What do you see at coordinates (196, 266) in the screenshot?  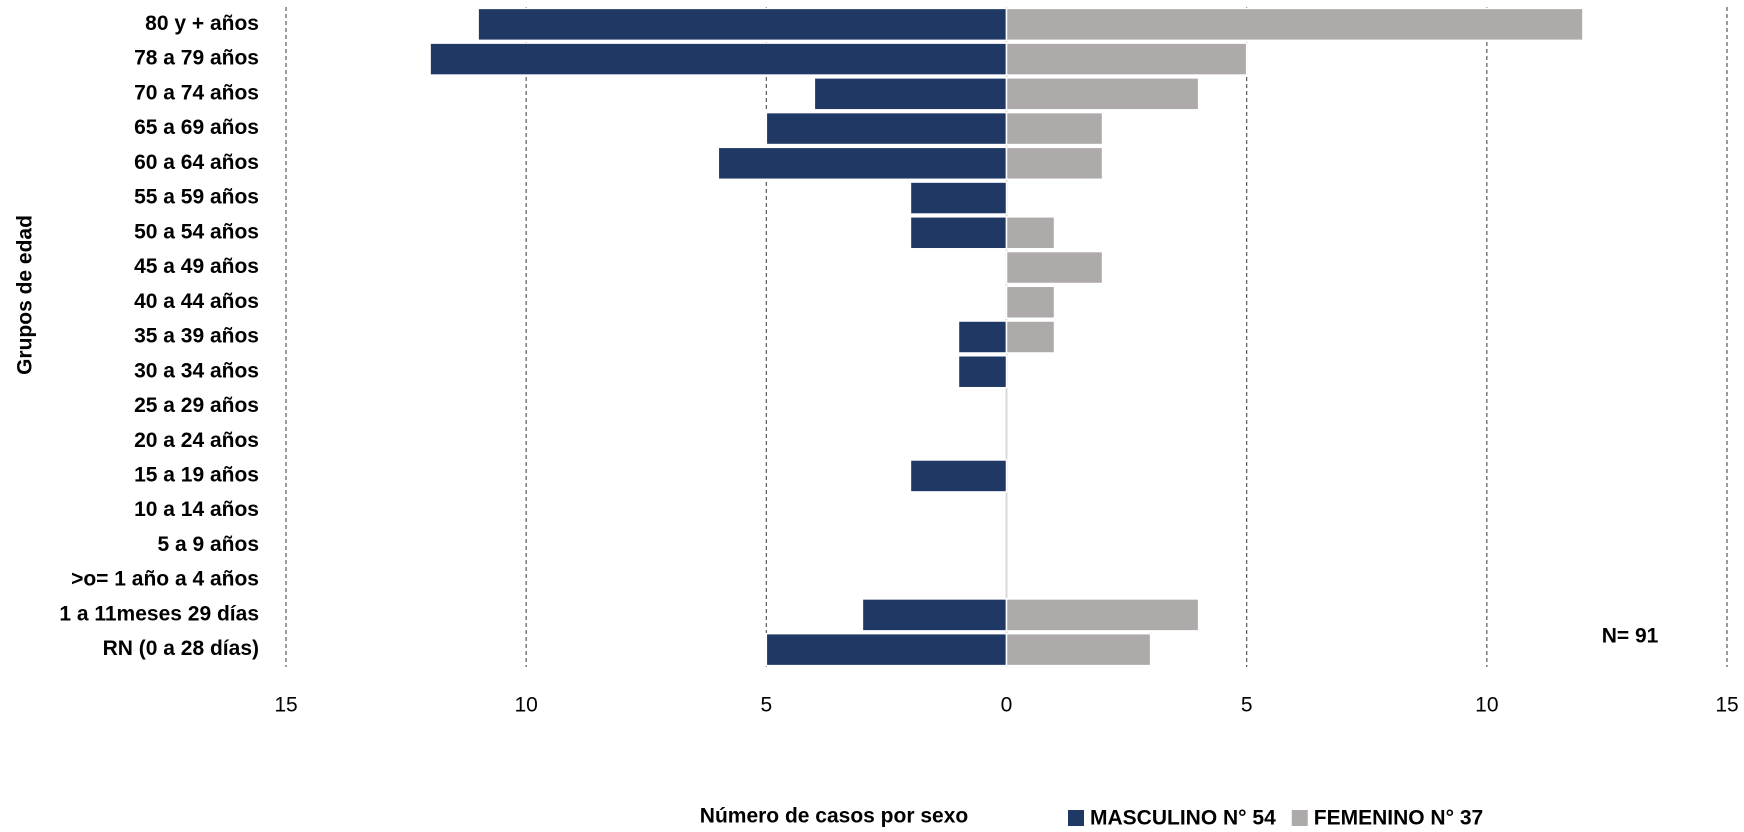 I see `y-tick-label: 45 a 49 años` at bounding box center [196, 266].